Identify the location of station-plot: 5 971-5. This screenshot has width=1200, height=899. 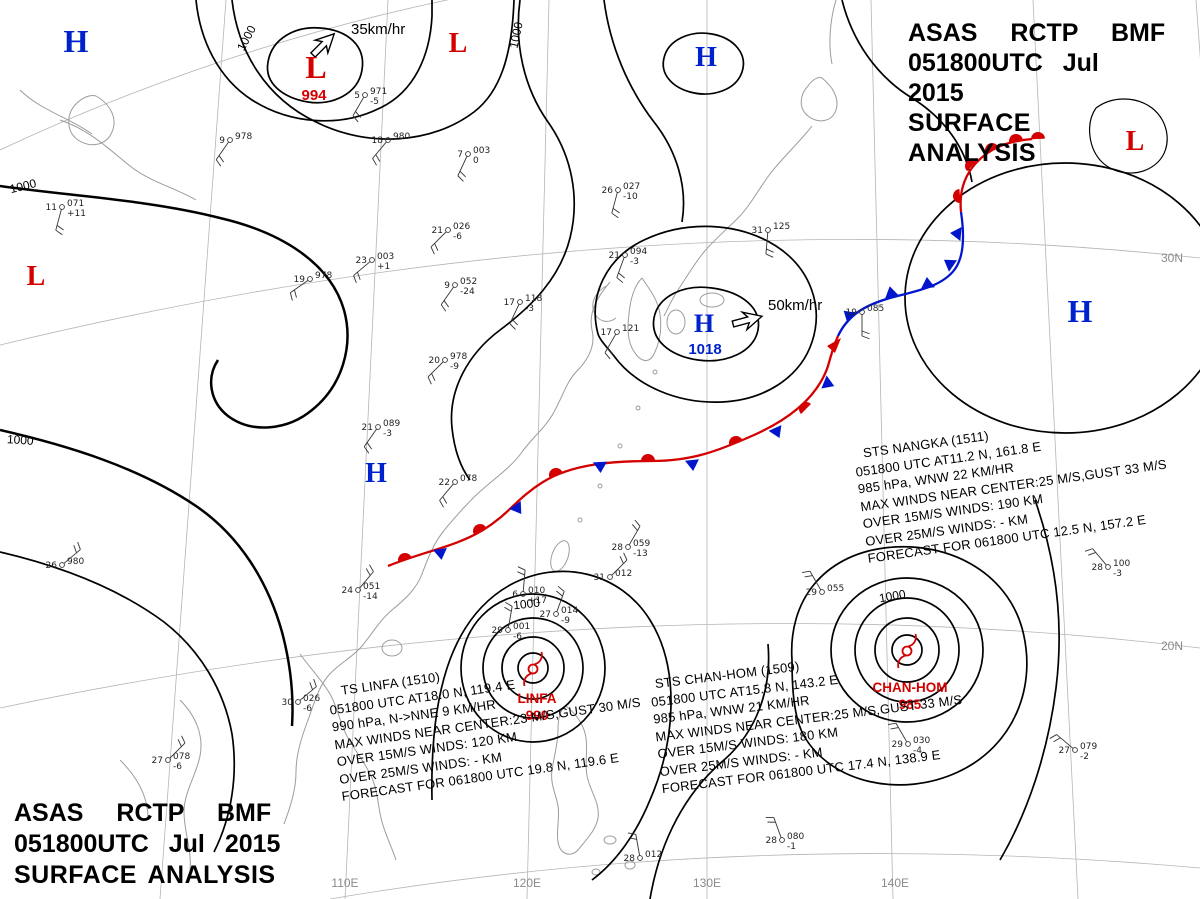
(369, 105).